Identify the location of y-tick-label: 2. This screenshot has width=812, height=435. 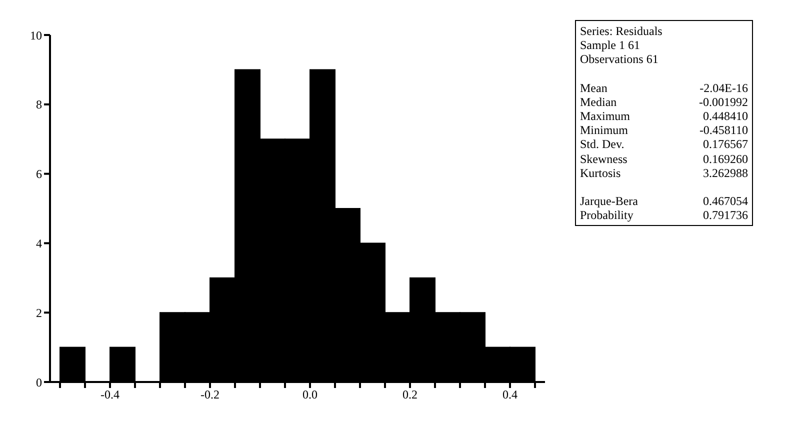
(39, 313).